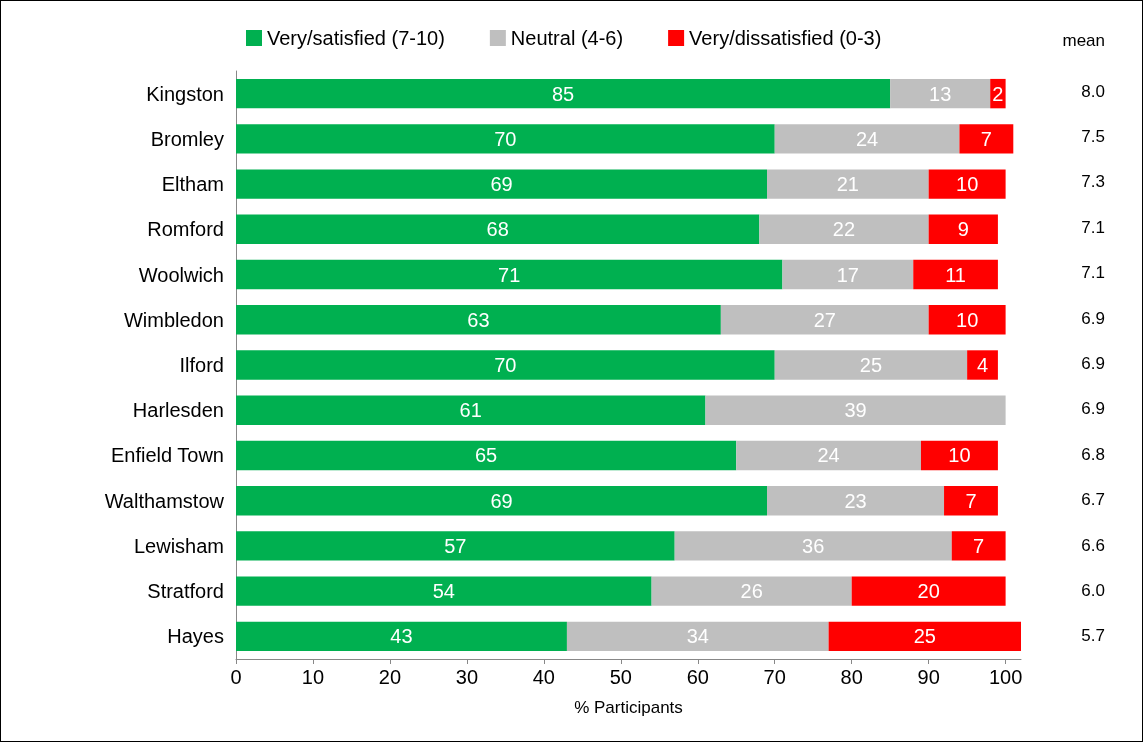 Image resolution: width=1143 pixels, height=742 pixels. I want to click on x-tick-label: 20, so click(390, 677).